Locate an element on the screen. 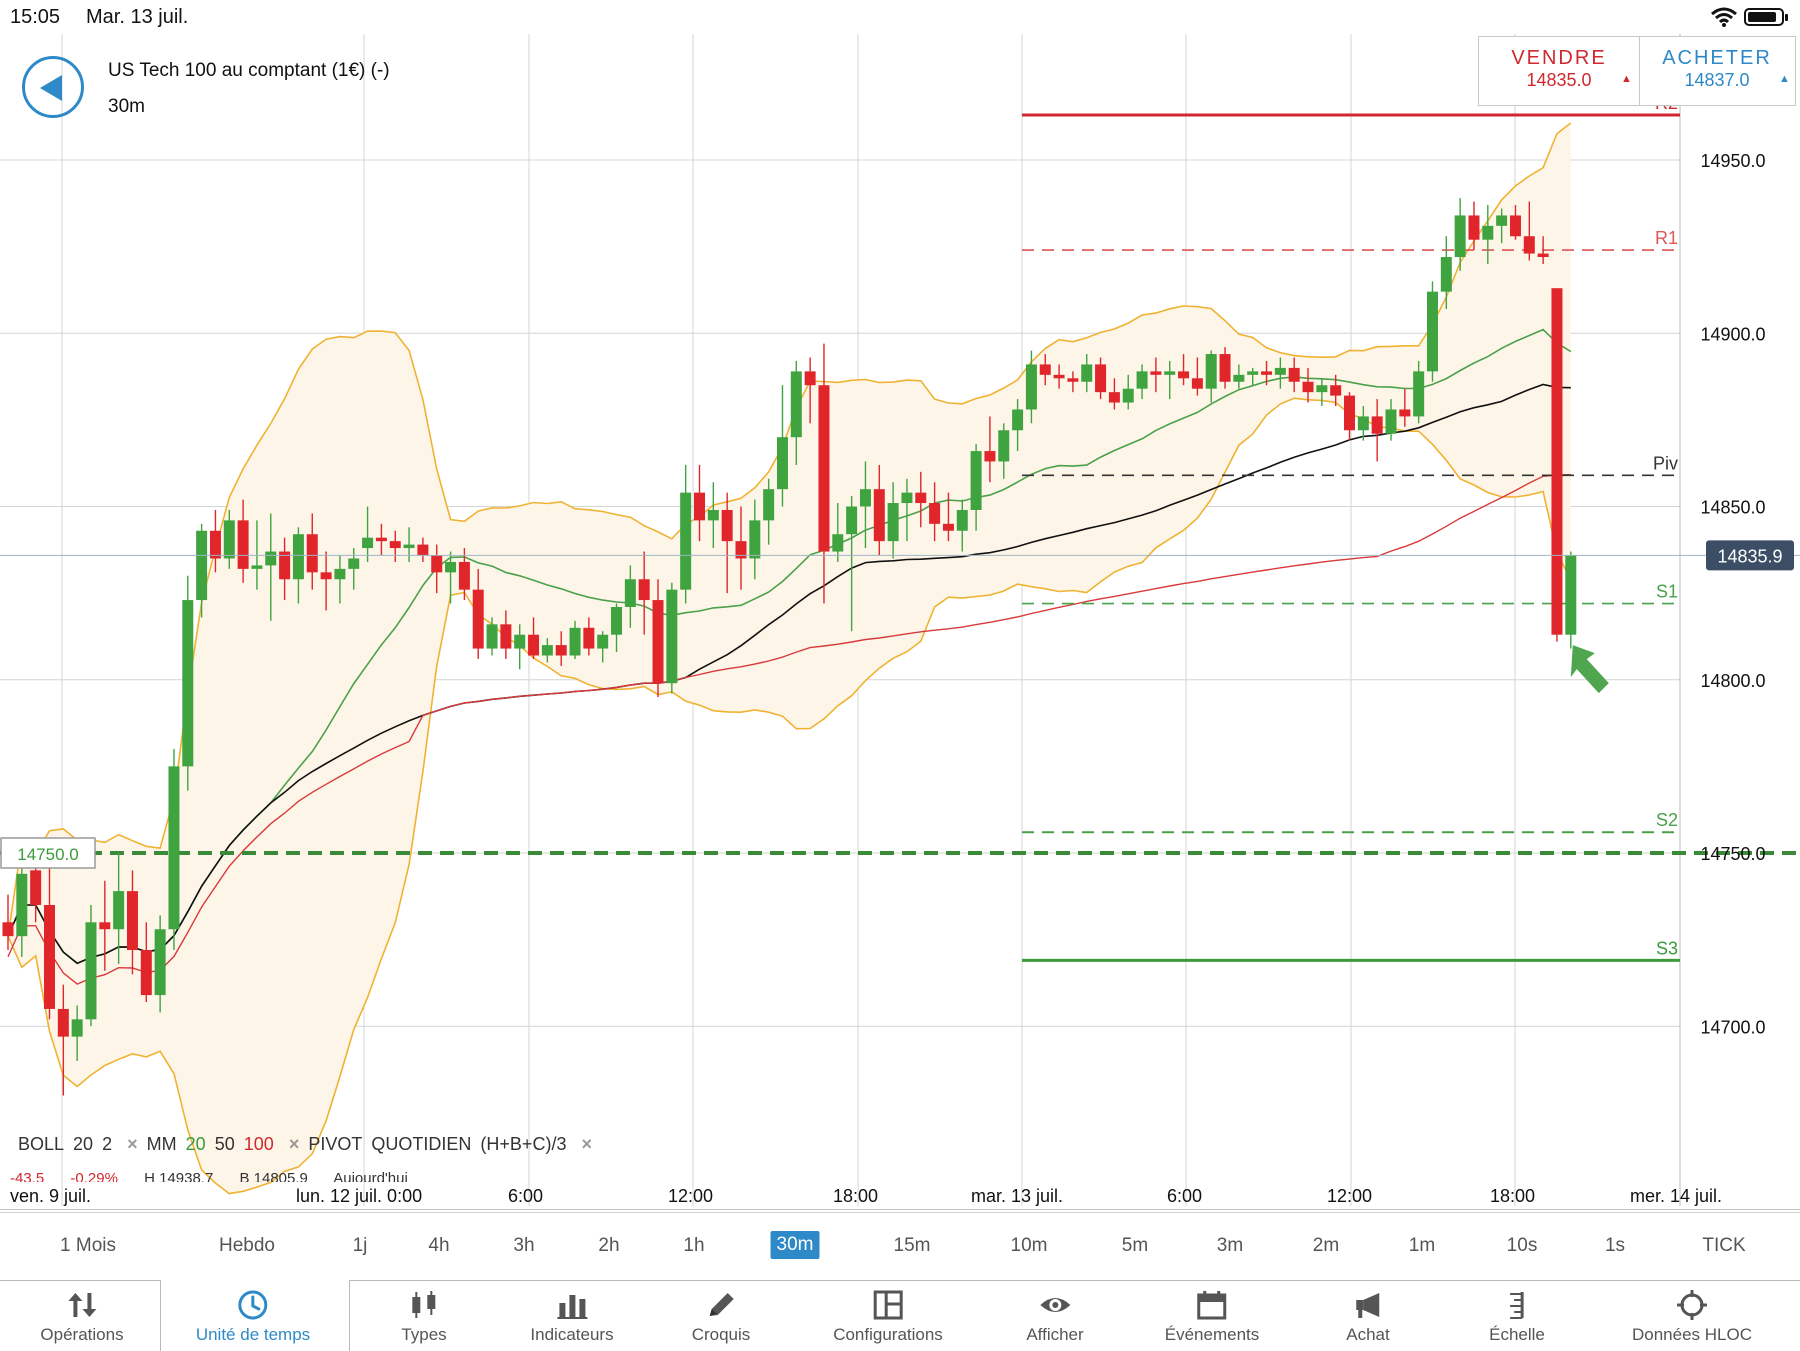  tf-1-month: 1 Mois is located at coordinates (88, 1245).